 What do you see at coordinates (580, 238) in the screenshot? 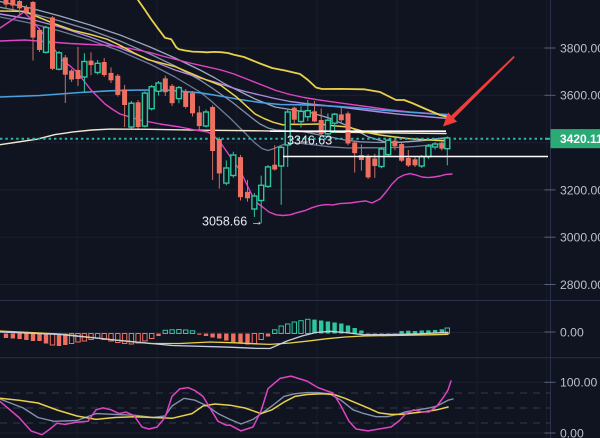
I see `svg-text: 3000.00` at bounding box center [580, 238].